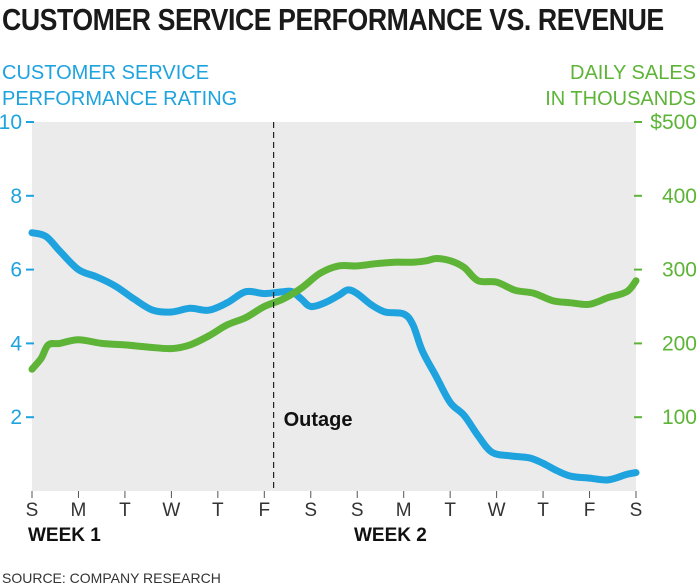  Describe the element at coordinates (318, 420) in the screenshot. I see `outage-label: Outage` at that location.